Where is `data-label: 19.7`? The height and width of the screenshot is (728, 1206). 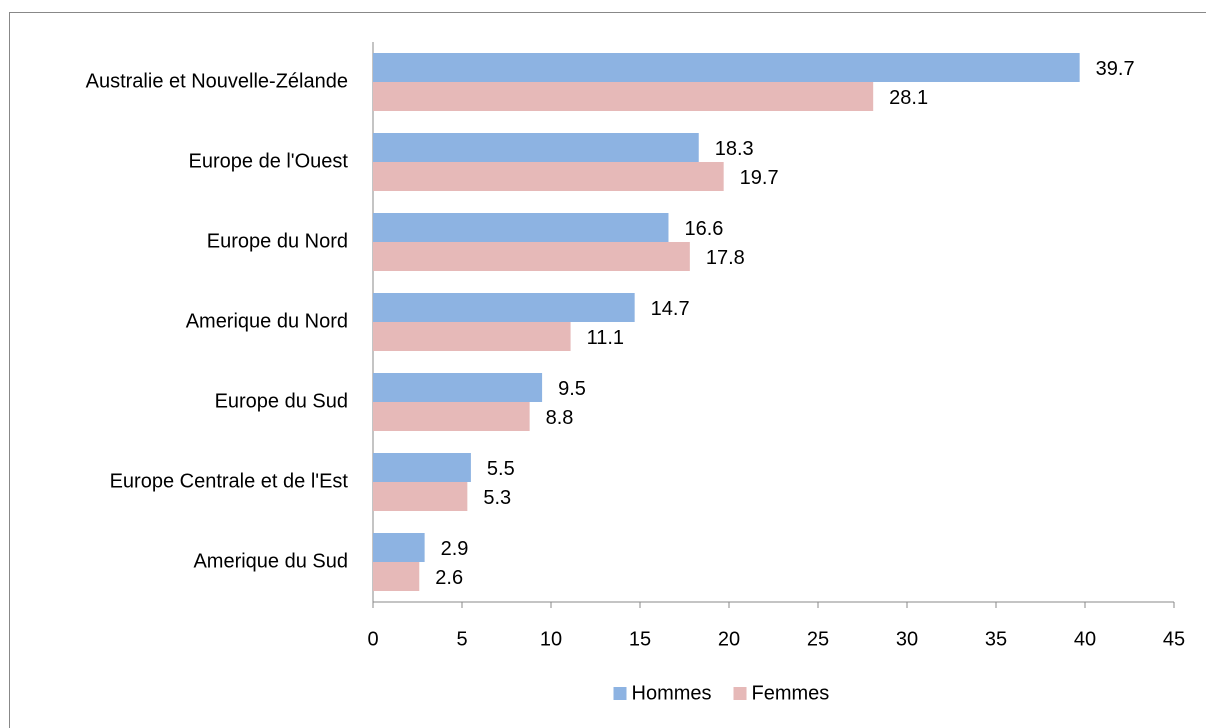
data-label: 19.7 is located at coordinates (759, 178).